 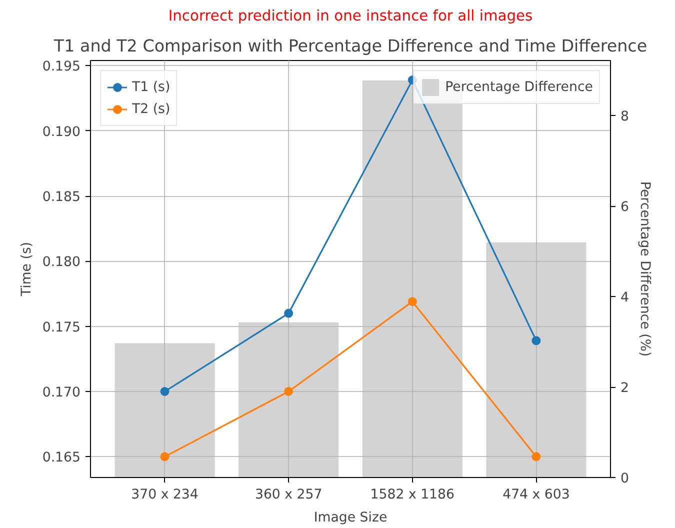 What do you see at coordinates (61, 458) in the screenshot?
I see `y-tick-label: 0.165` at bounding box center [61, 458].